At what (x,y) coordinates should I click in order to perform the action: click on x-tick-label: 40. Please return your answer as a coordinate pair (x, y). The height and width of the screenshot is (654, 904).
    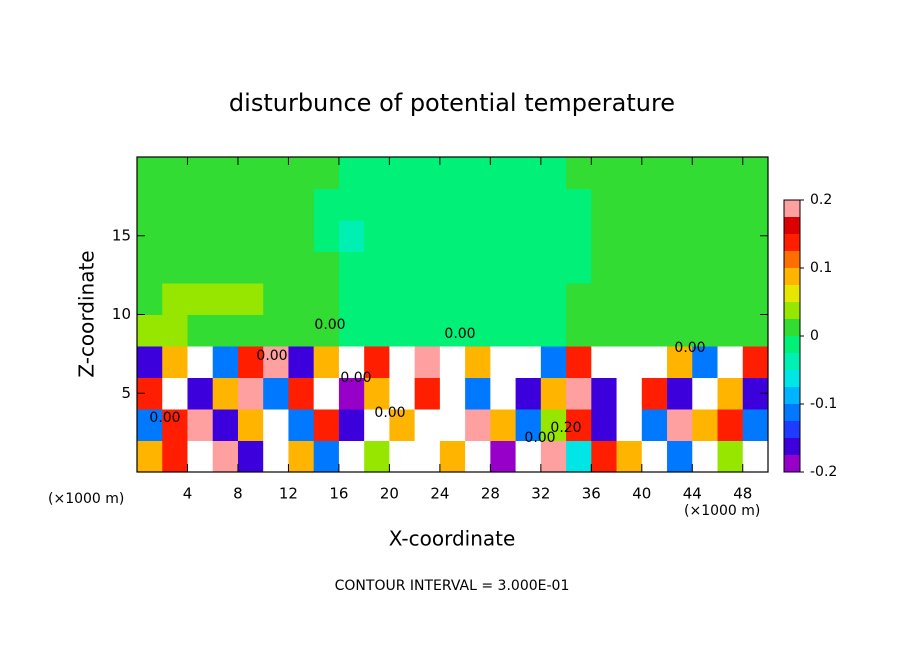
    Looking at the image, I should click on (641, 494).